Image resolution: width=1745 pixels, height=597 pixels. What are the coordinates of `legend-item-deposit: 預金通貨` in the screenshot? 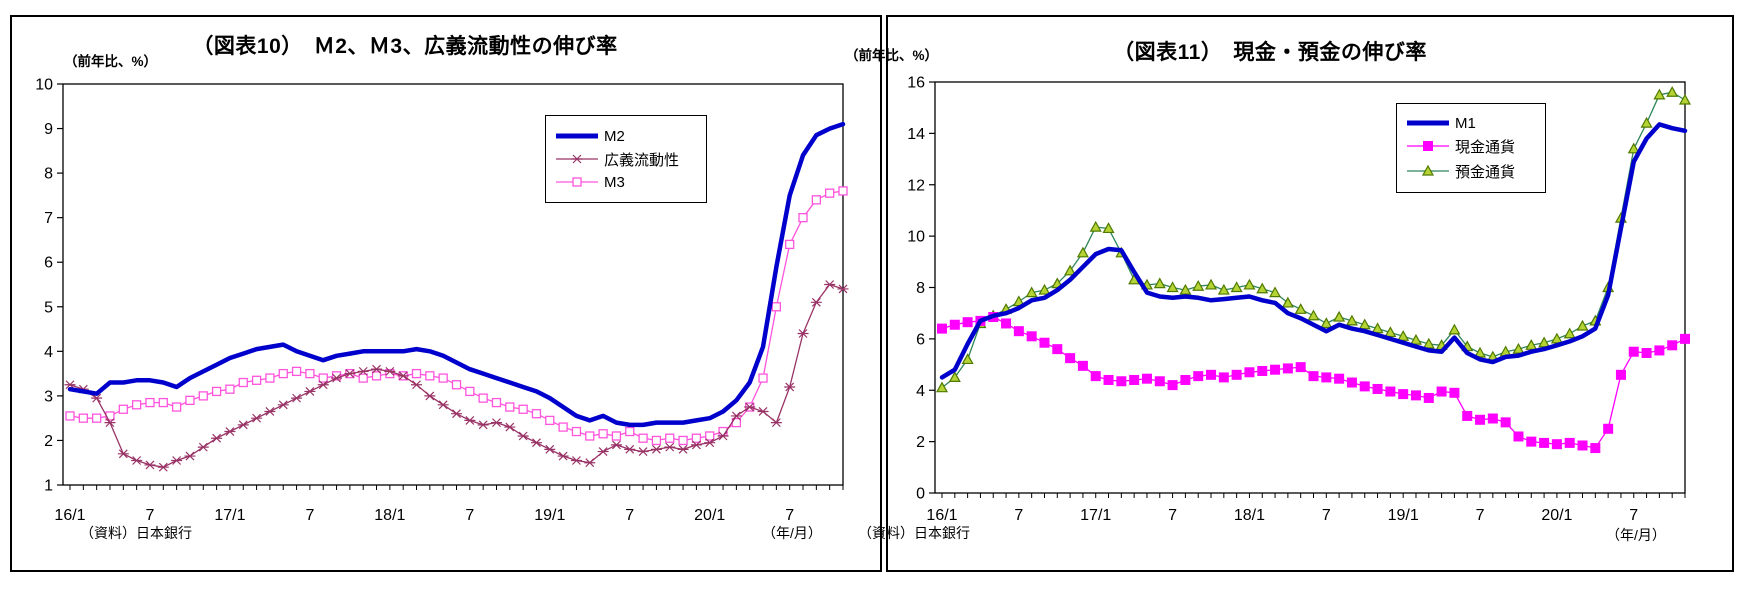 It's located at (1471, 171).